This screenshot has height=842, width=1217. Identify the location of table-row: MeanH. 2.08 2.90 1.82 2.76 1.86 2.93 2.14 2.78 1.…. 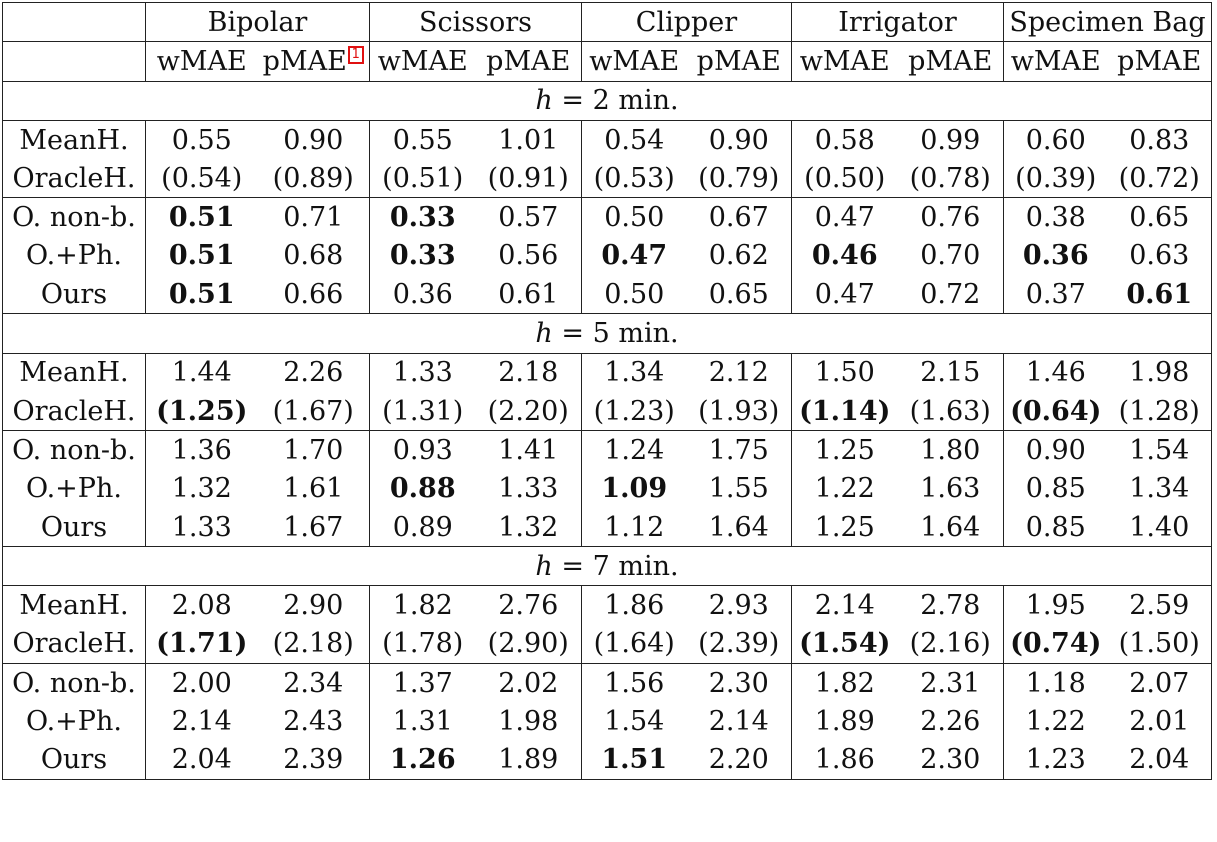
(607, 605).